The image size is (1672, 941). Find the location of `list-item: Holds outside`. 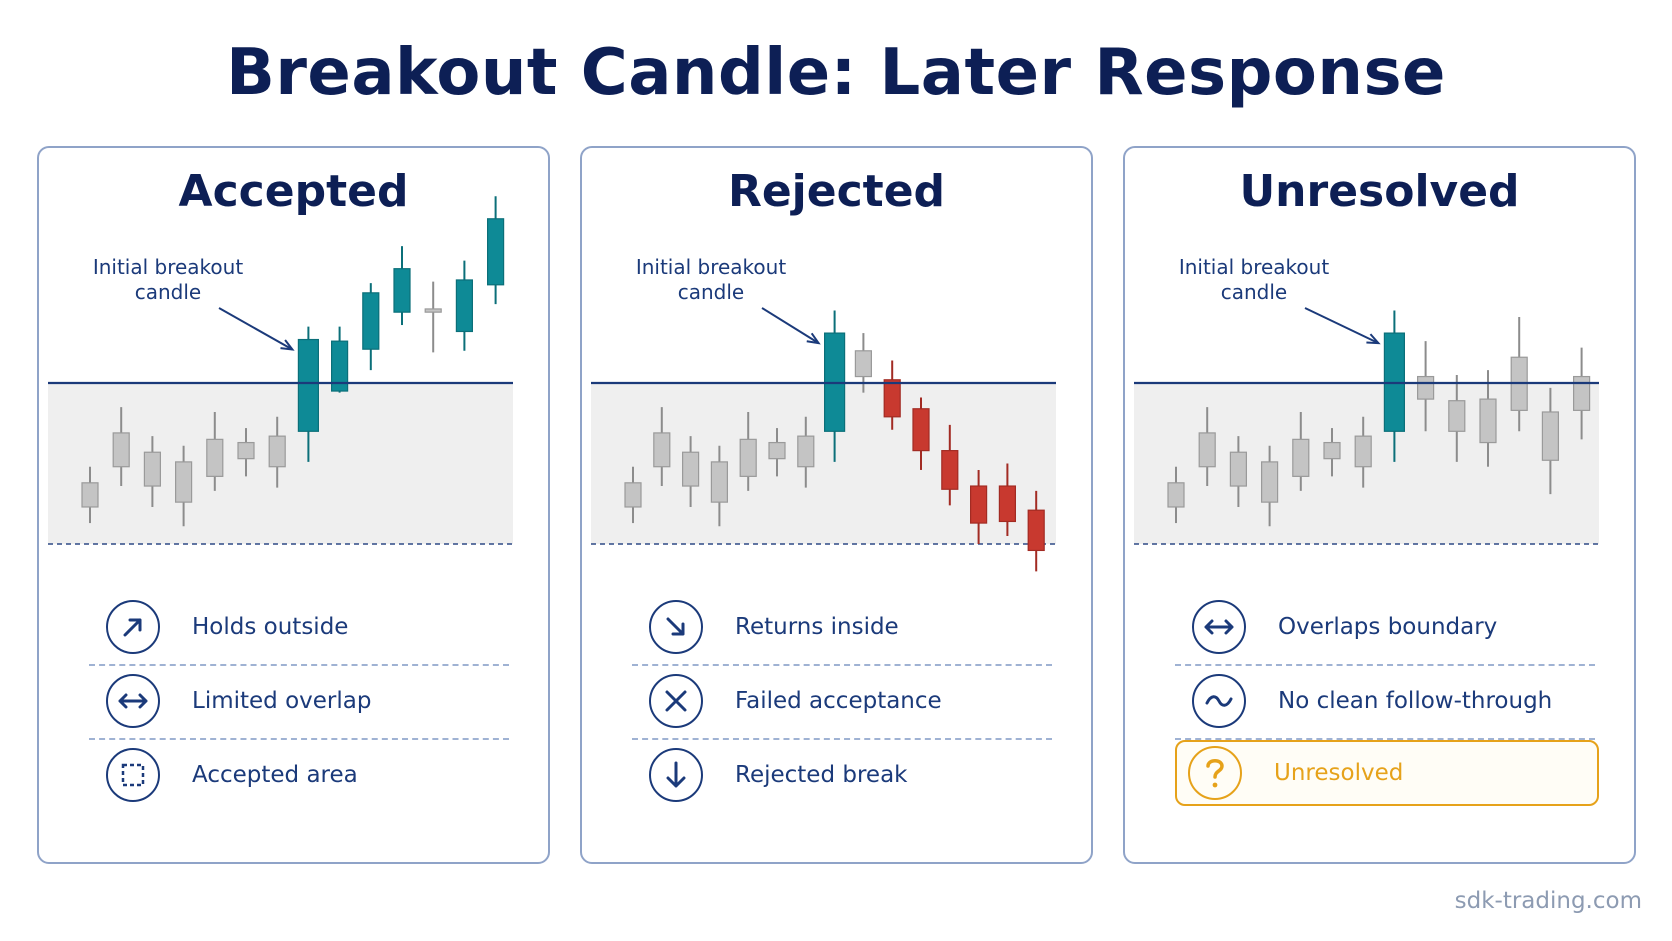

list-item: Holds outside is located at coordinates (299, 627).